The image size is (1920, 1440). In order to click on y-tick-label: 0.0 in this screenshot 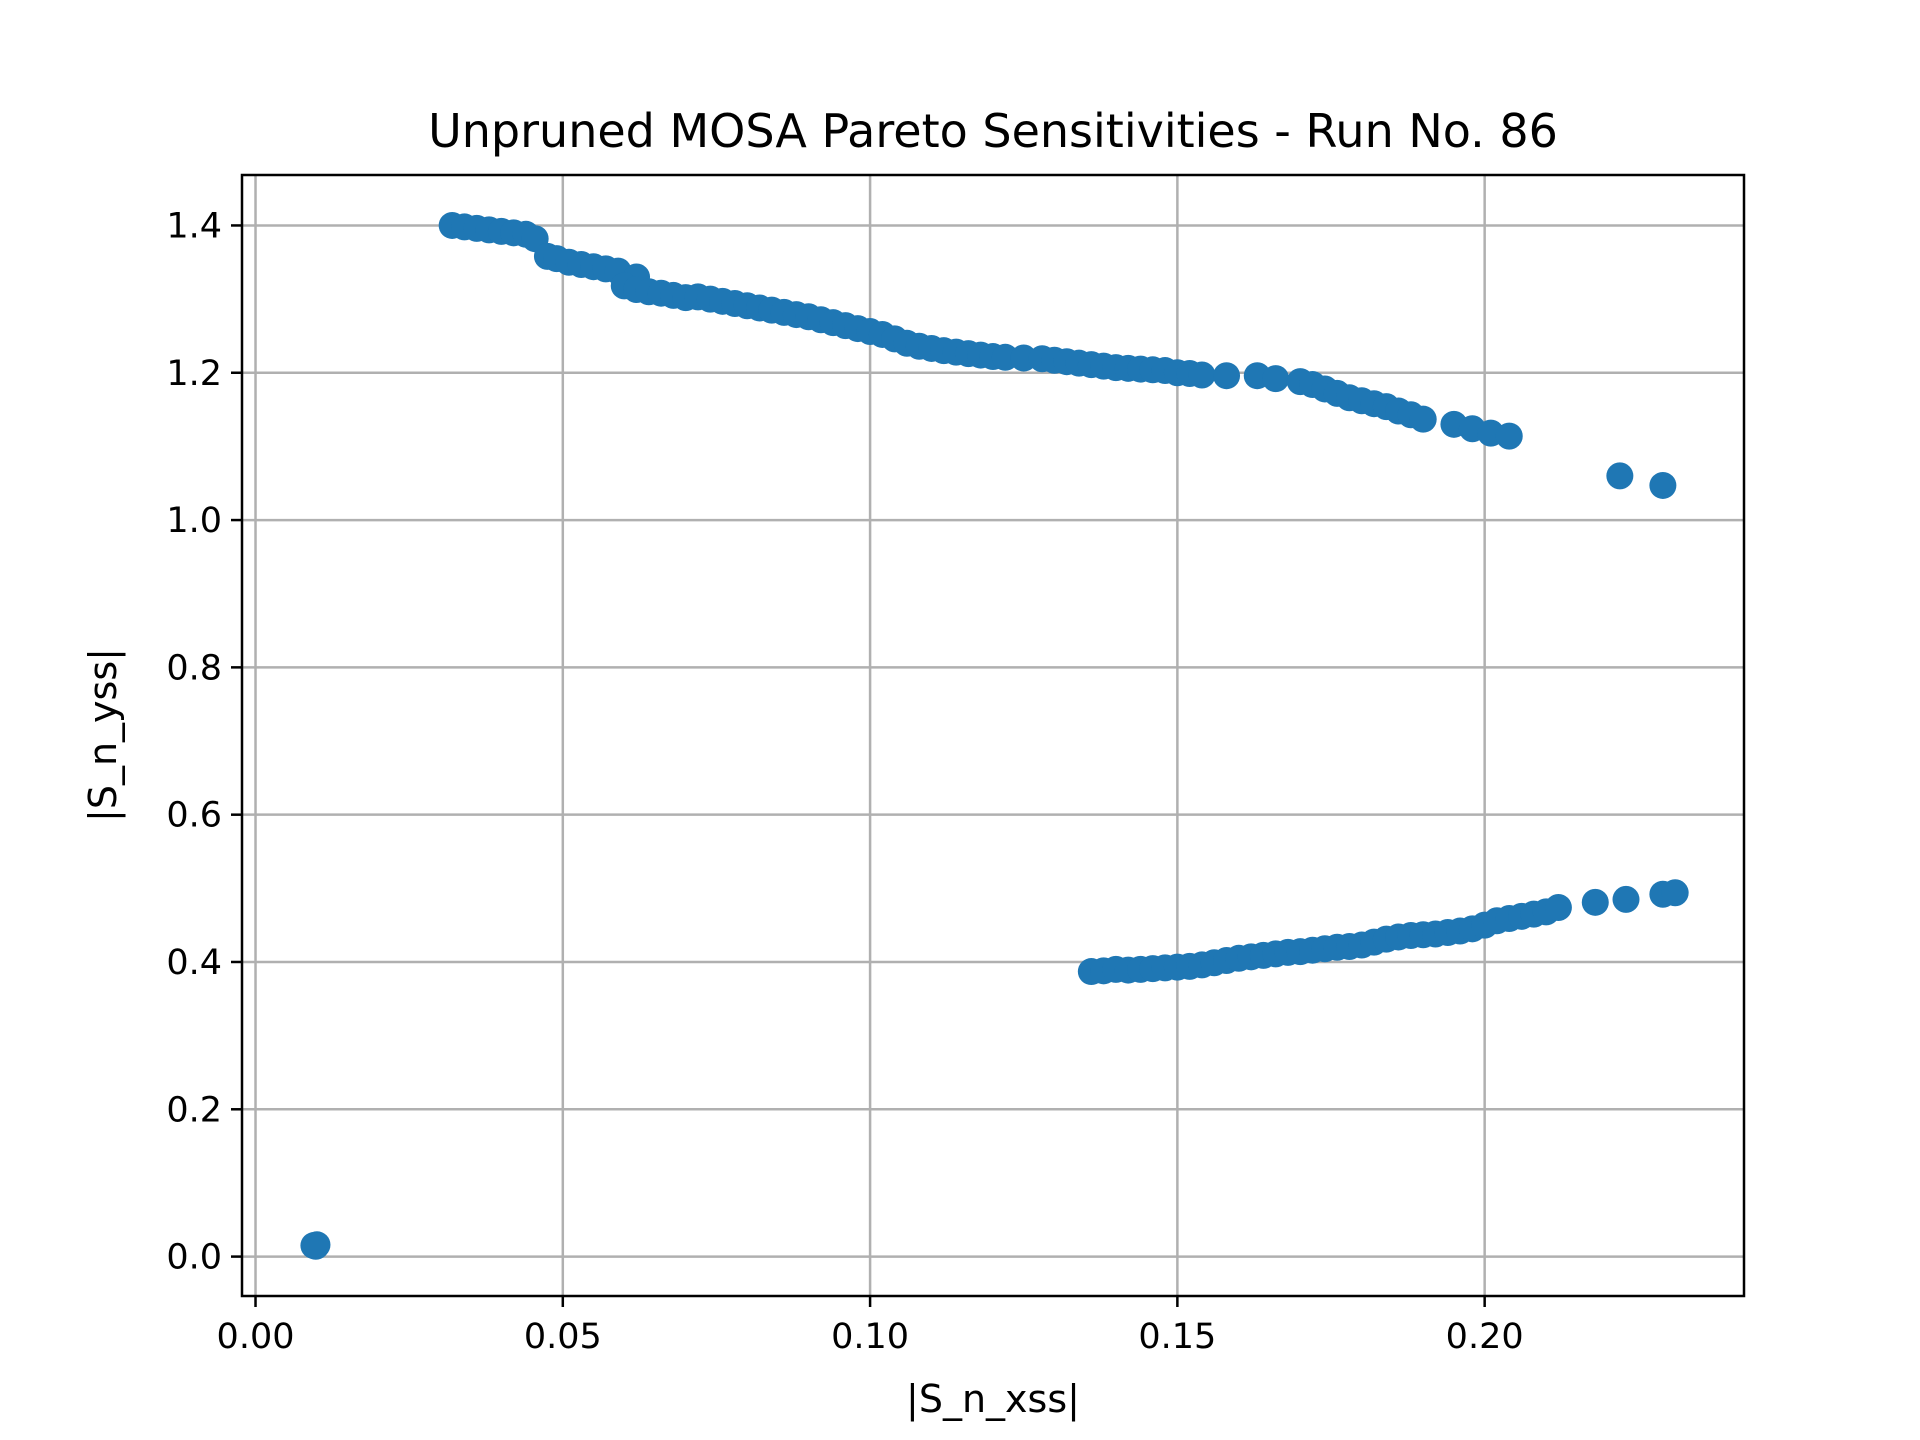, I will do `click(194, 1258)`.